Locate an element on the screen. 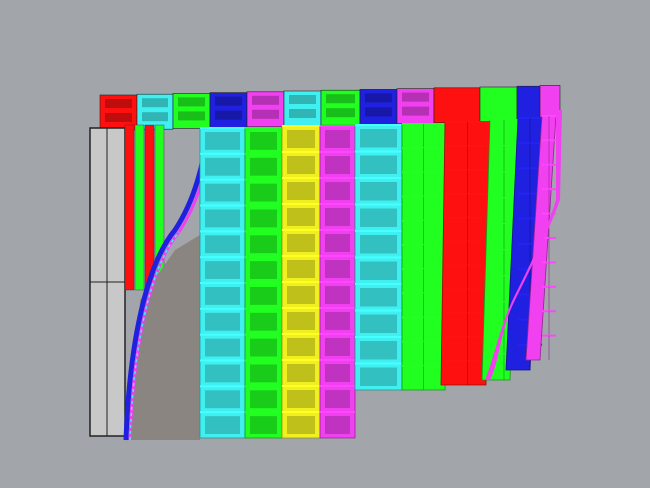 The height and width of the screenshot is (488, 650). curved-edge-cyan is located at coordinates (154, 336).